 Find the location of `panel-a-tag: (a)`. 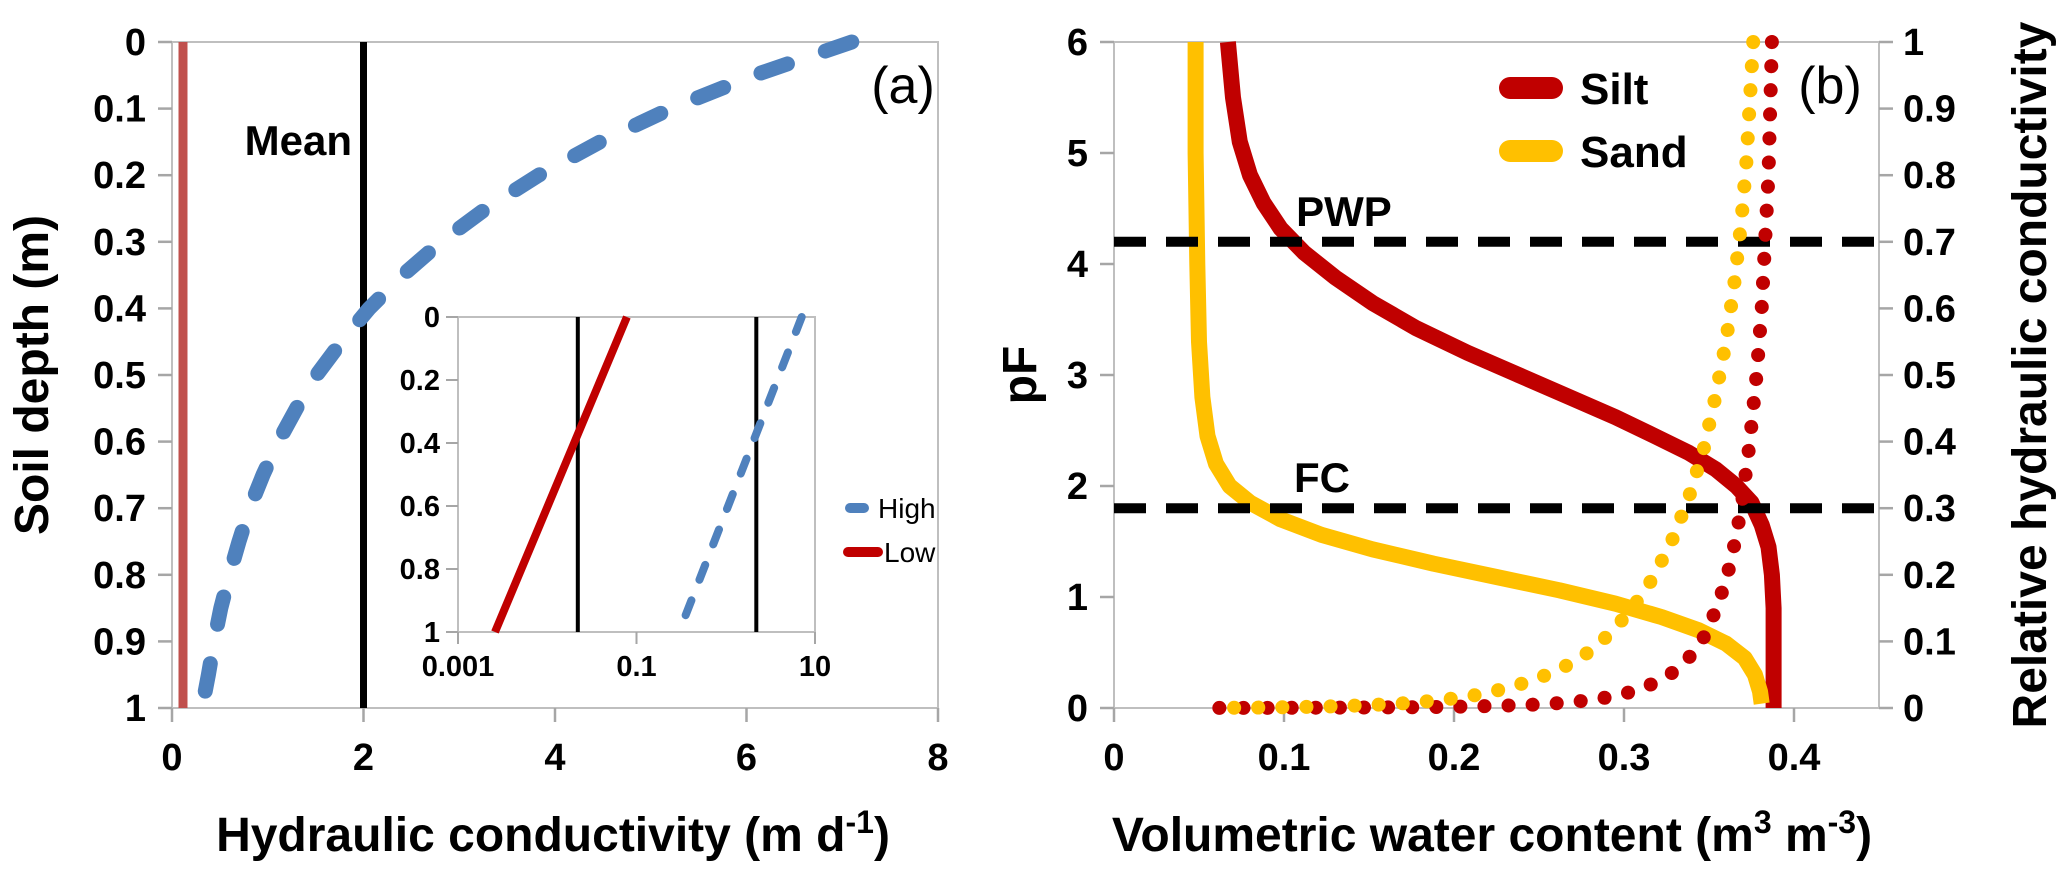

panel-a-tag: (a) is located at coordinates (903, 86).